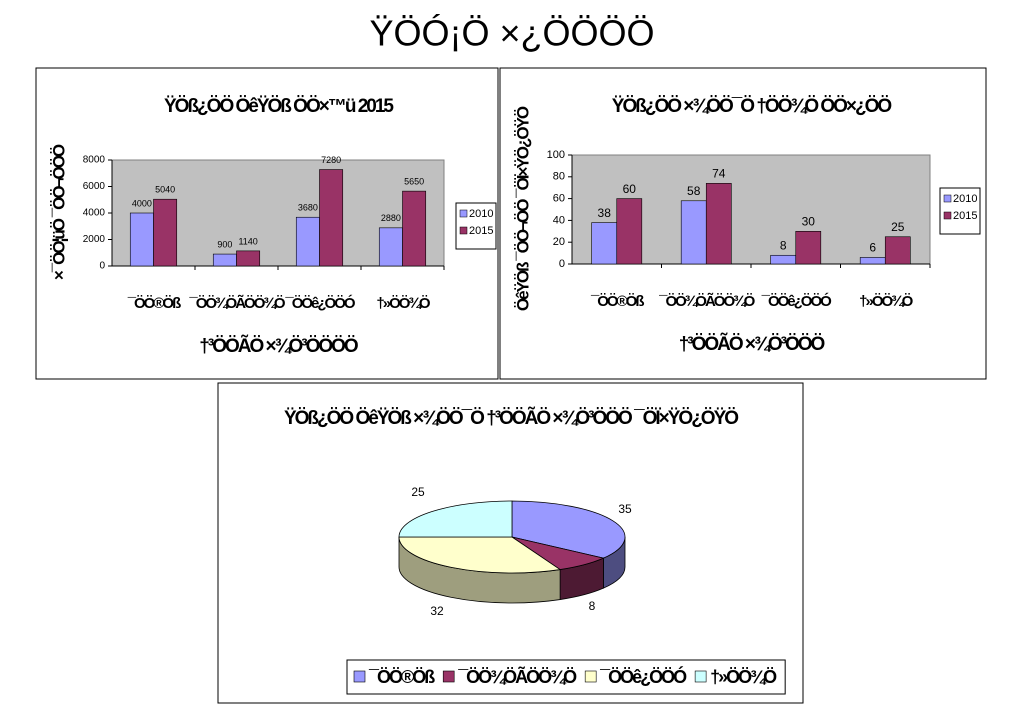 This screenshot has height=708, width=1023. What do you see at coordinates (224, 244) in the screenshot?
I see `data-label: 900` at bounding box center [224, 244].